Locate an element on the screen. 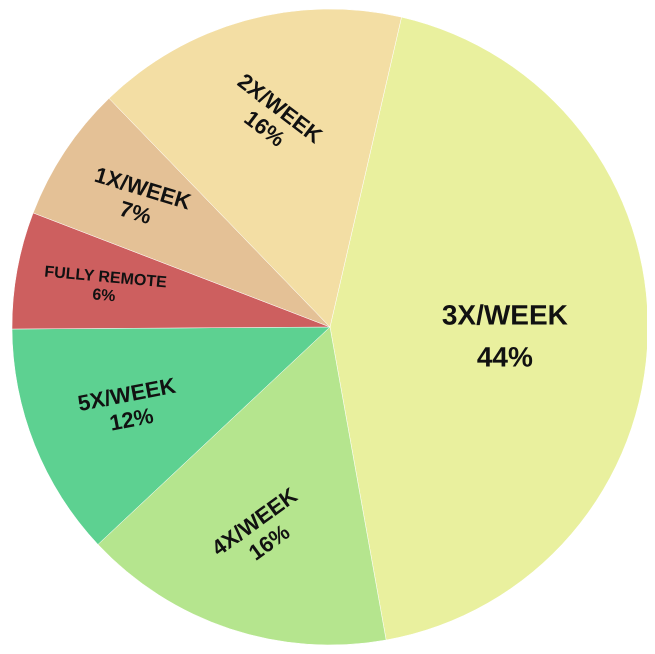 The image size is (655, 654). data-label: 6% is located at coordinates (104, 296).